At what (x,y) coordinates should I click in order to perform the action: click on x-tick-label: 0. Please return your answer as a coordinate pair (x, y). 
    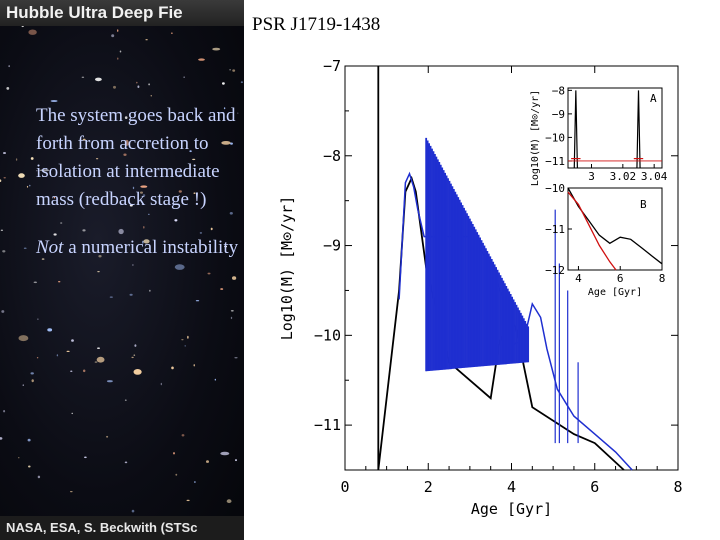
    Looking at the image, I should click on (344, 487).